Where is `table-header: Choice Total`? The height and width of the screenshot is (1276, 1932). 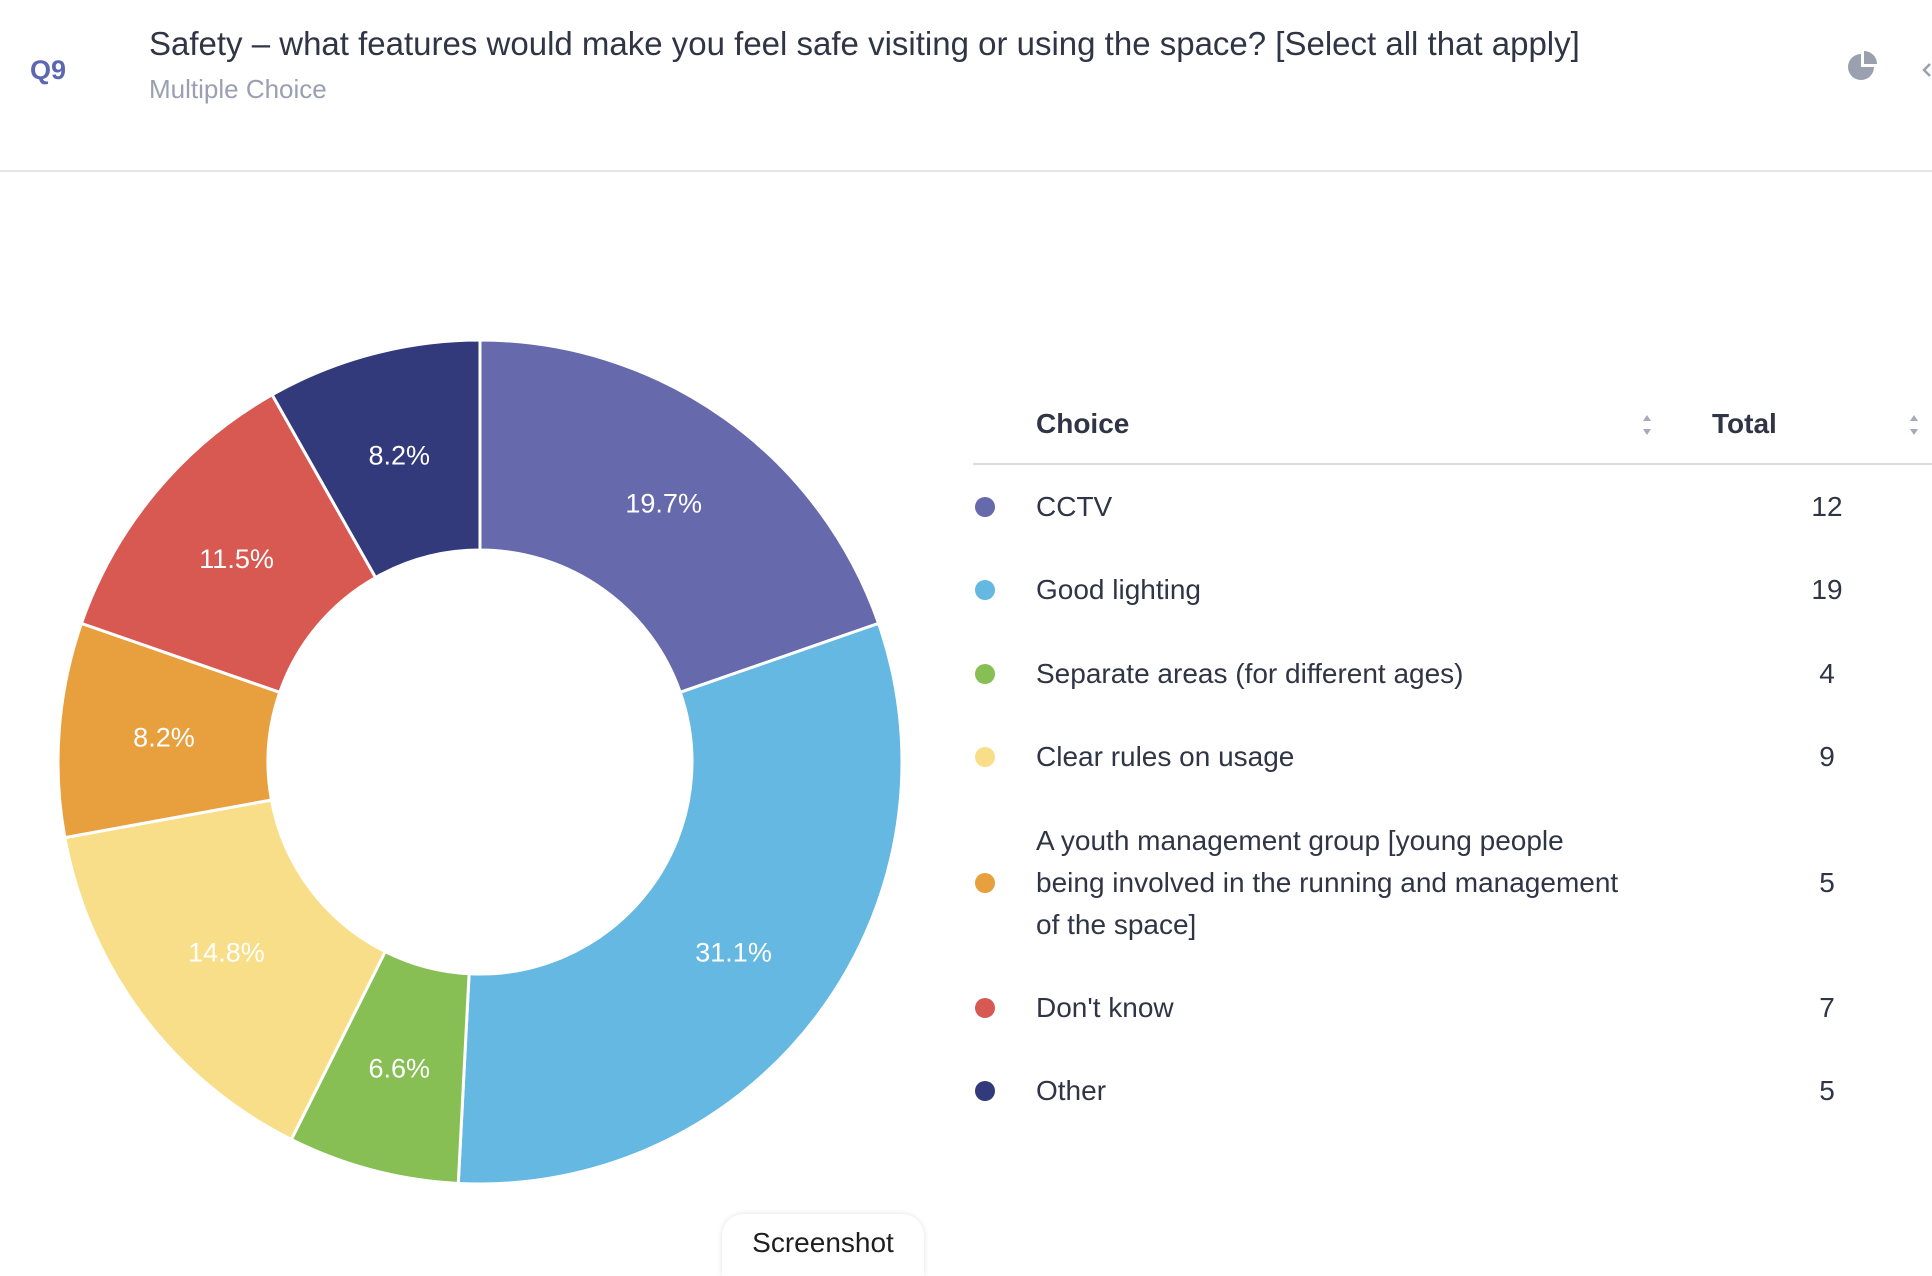 table-header: Choice Total is located at coordinates (1452, 427).